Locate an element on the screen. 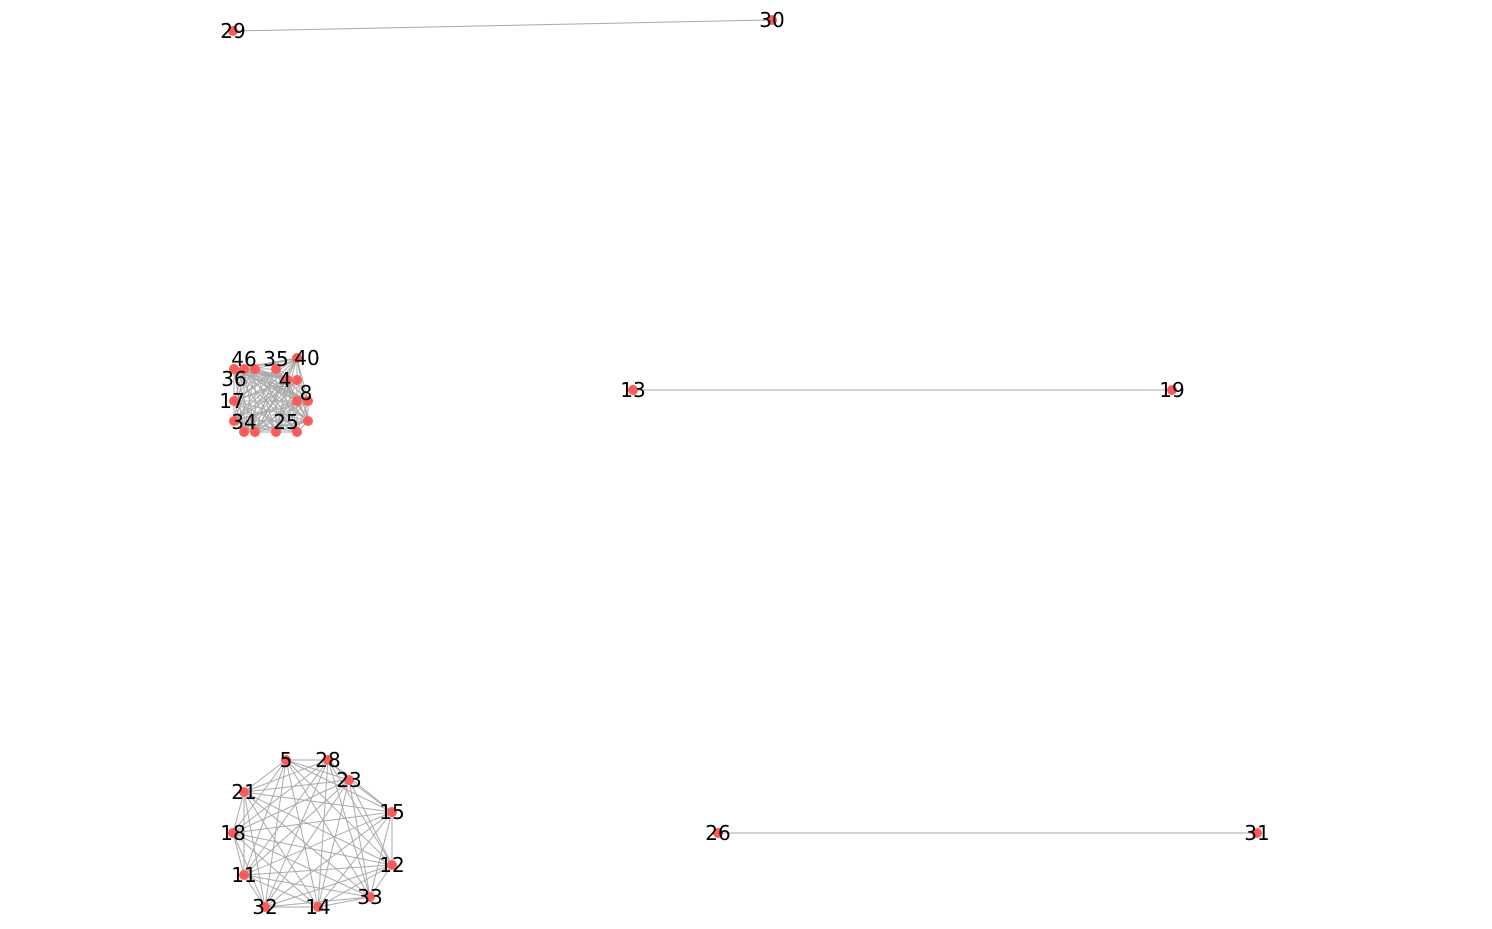  node-label: 11 is located at coordinates (243, 875).